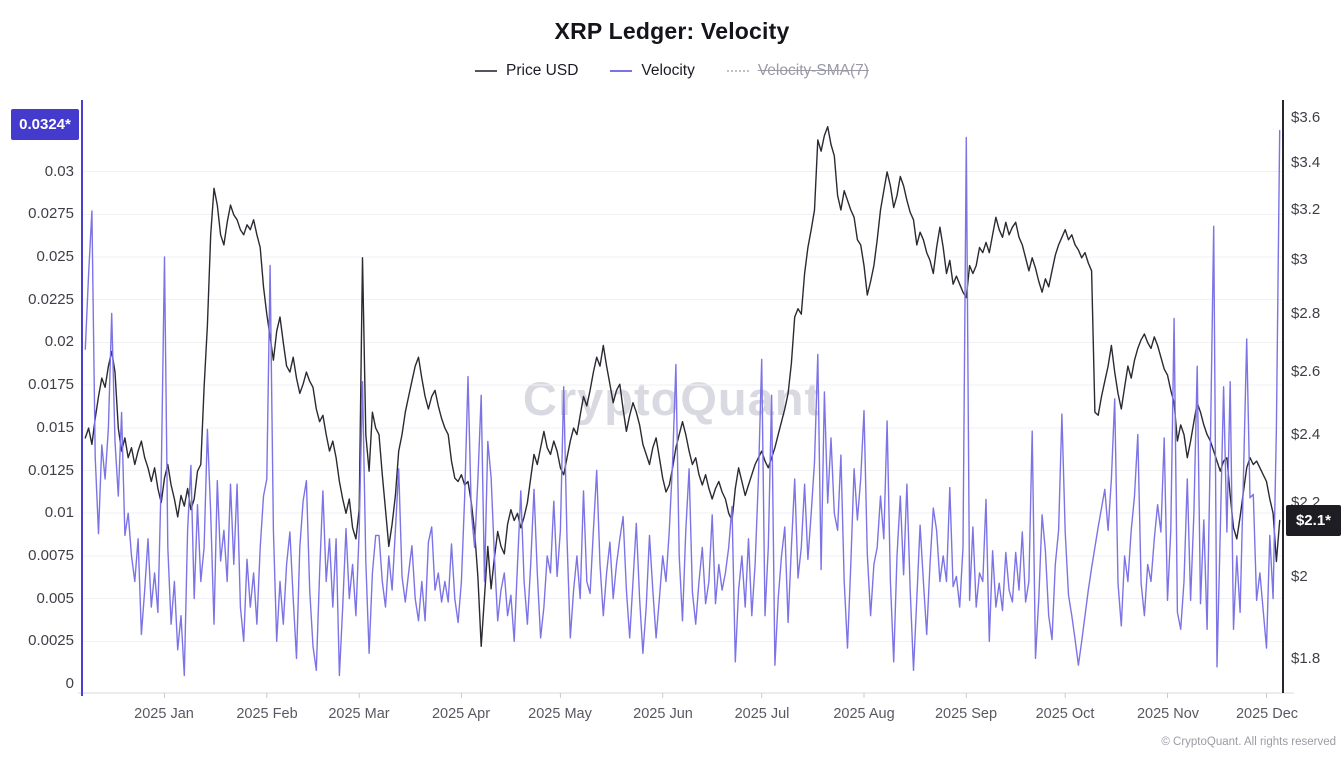 The width and height of the screenshot is (1344, 758). Describe the element at coordinates (45, 124) in the screenshot. I see `velocity-latest-badge: 0.0324*` at that location.